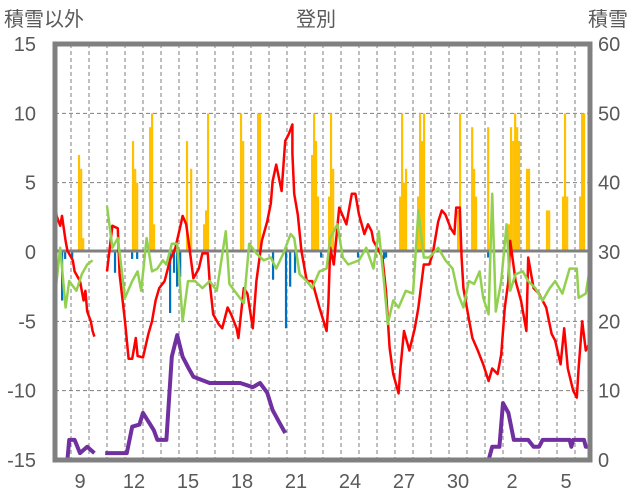  What do you see at coordinates (242, 482) in the screenshot?
I see `x-tick-label: 18` at bounding box center [242, 482].